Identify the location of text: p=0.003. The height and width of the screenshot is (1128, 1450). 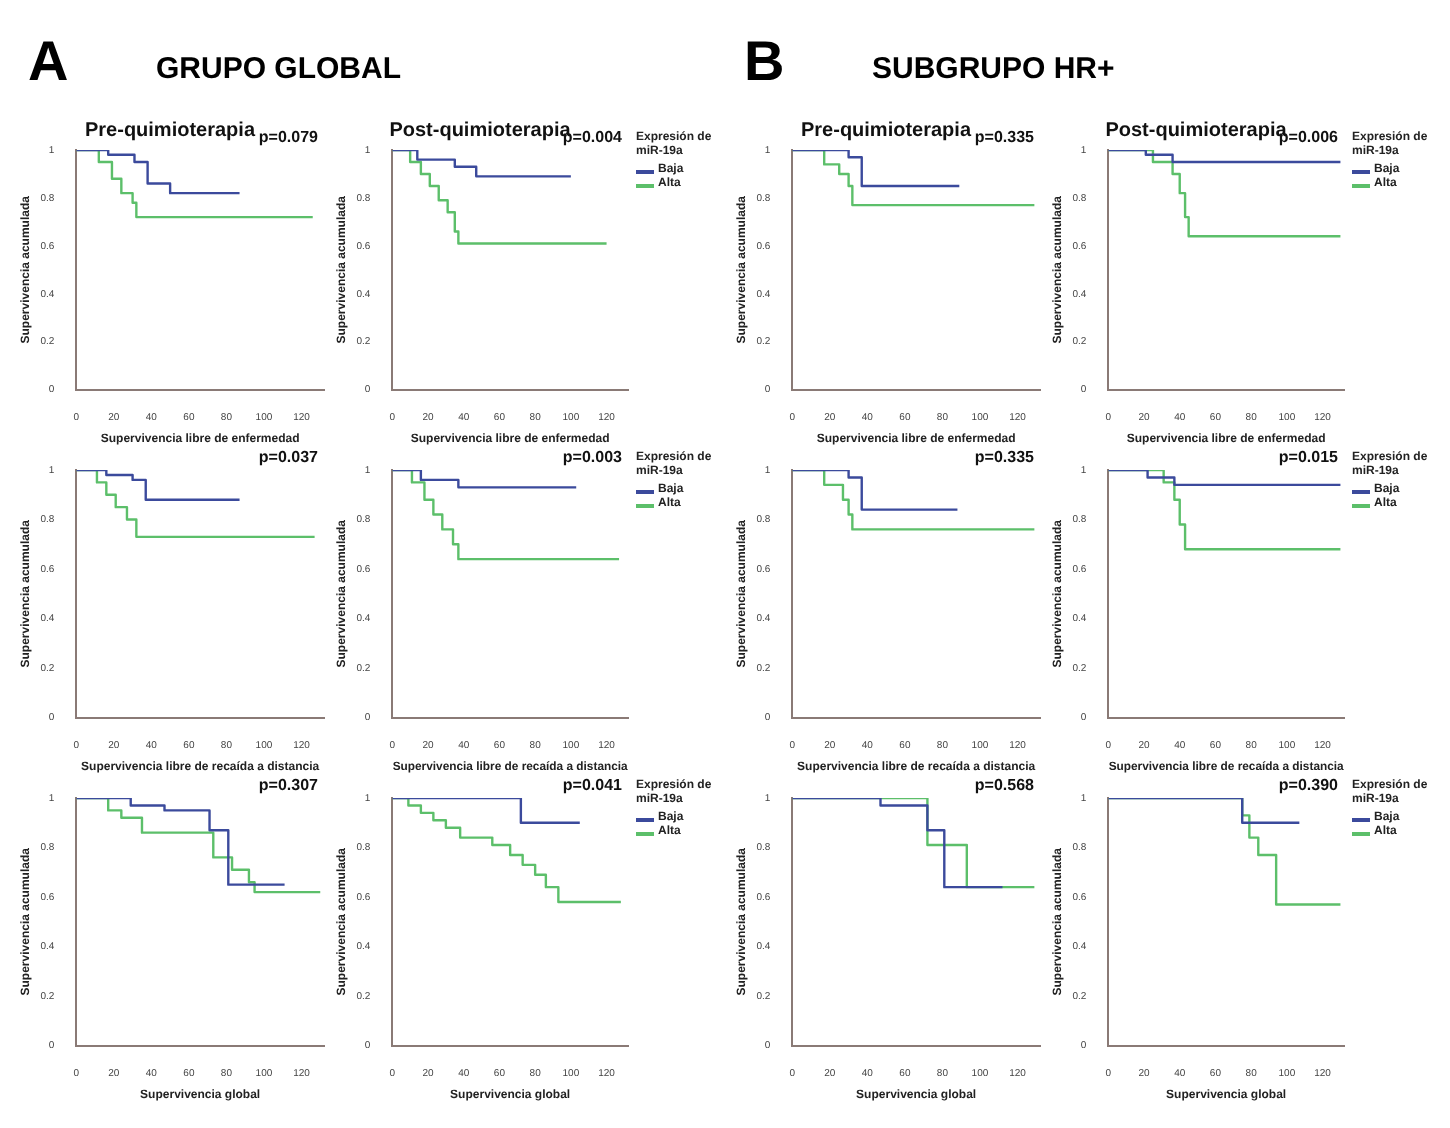
(593, 457).